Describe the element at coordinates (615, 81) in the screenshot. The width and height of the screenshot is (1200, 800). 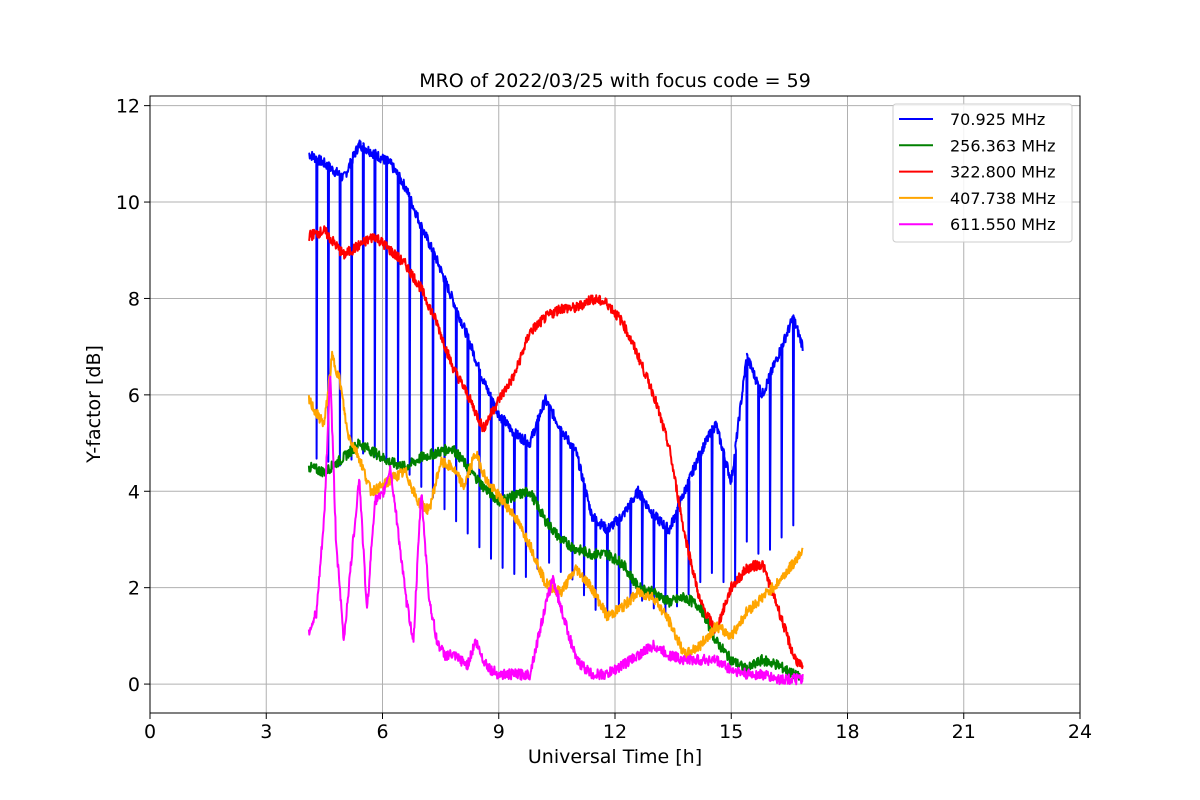
I see `chart-title: MRO of 2022/03/25 with focus code = 59` at that location.